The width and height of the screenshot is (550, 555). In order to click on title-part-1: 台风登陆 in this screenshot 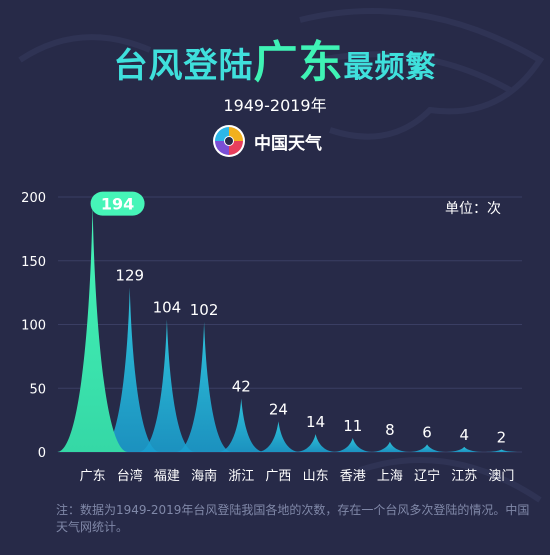, I will do `click(183, 66)`.